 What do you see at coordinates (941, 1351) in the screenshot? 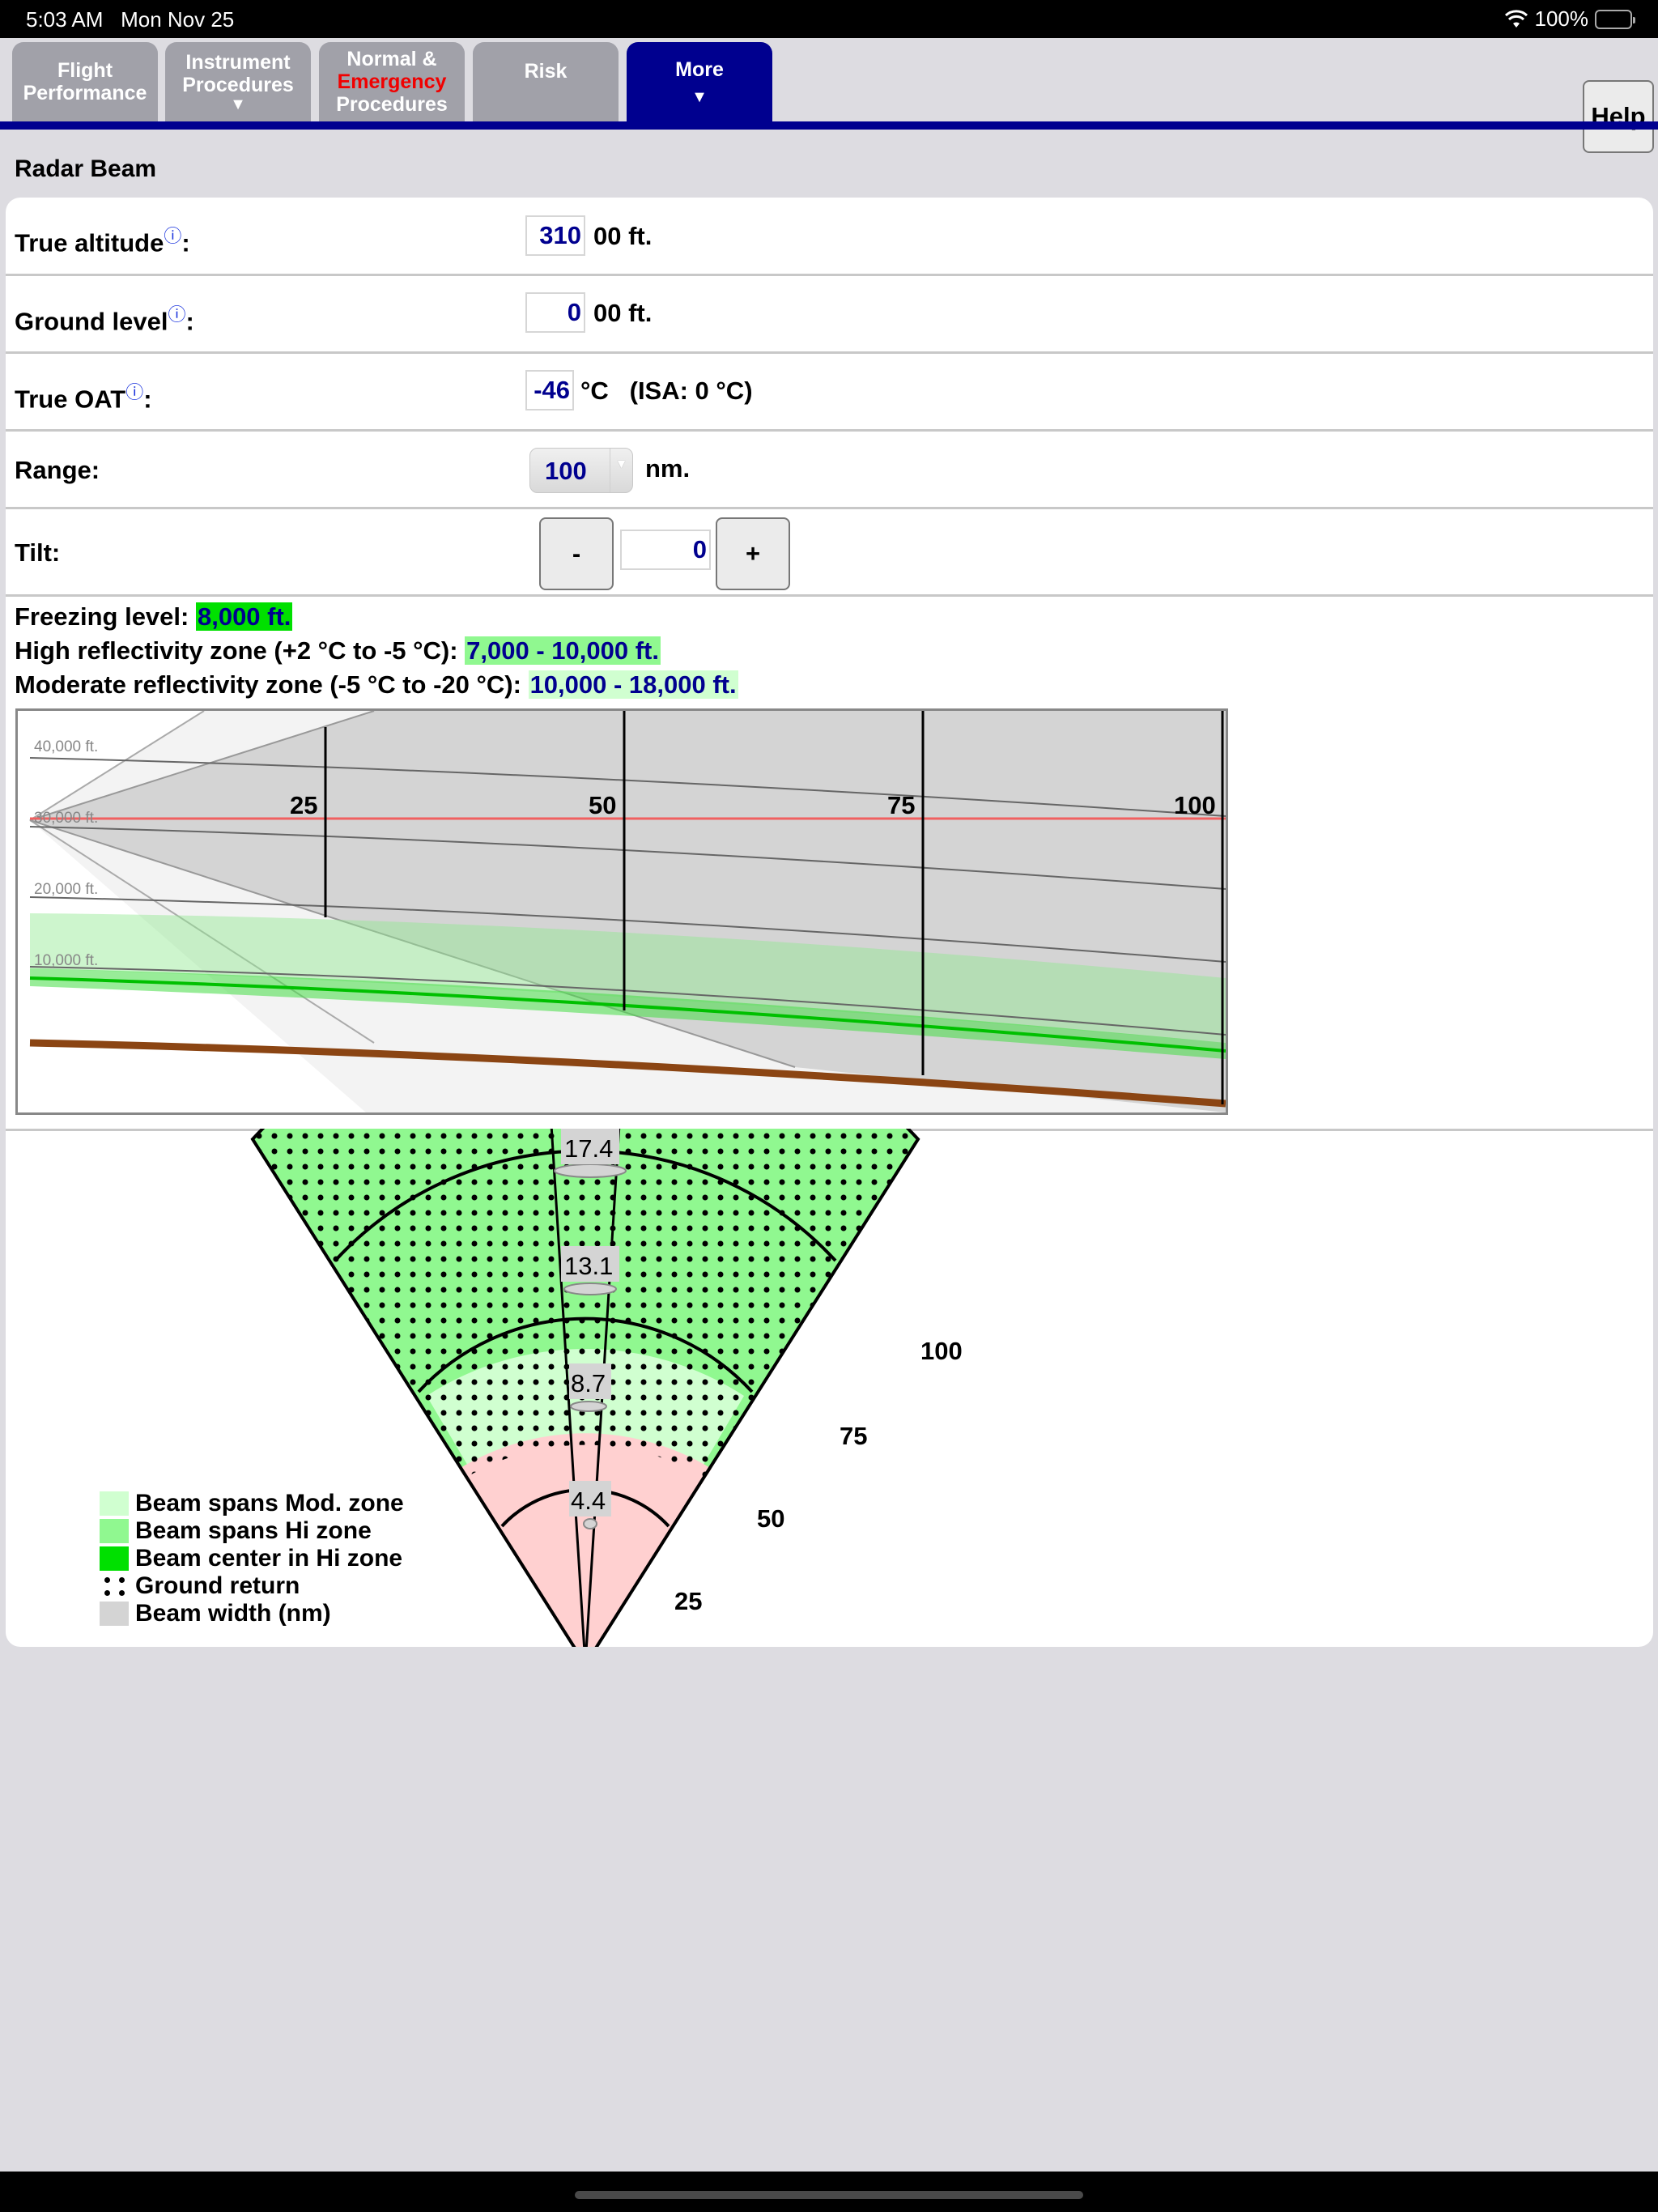
I see `ring-label-100: 100` at bounding box center [941, 1351].